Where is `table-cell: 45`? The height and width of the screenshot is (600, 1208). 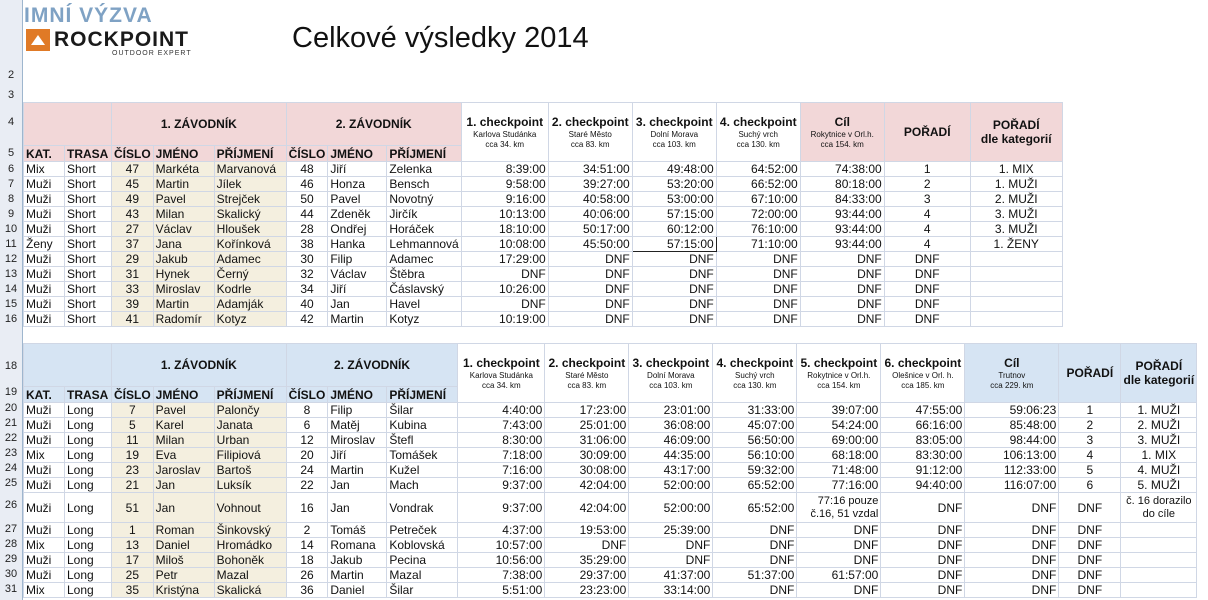
table-cell: 45 is located at coordinates (132, 184).